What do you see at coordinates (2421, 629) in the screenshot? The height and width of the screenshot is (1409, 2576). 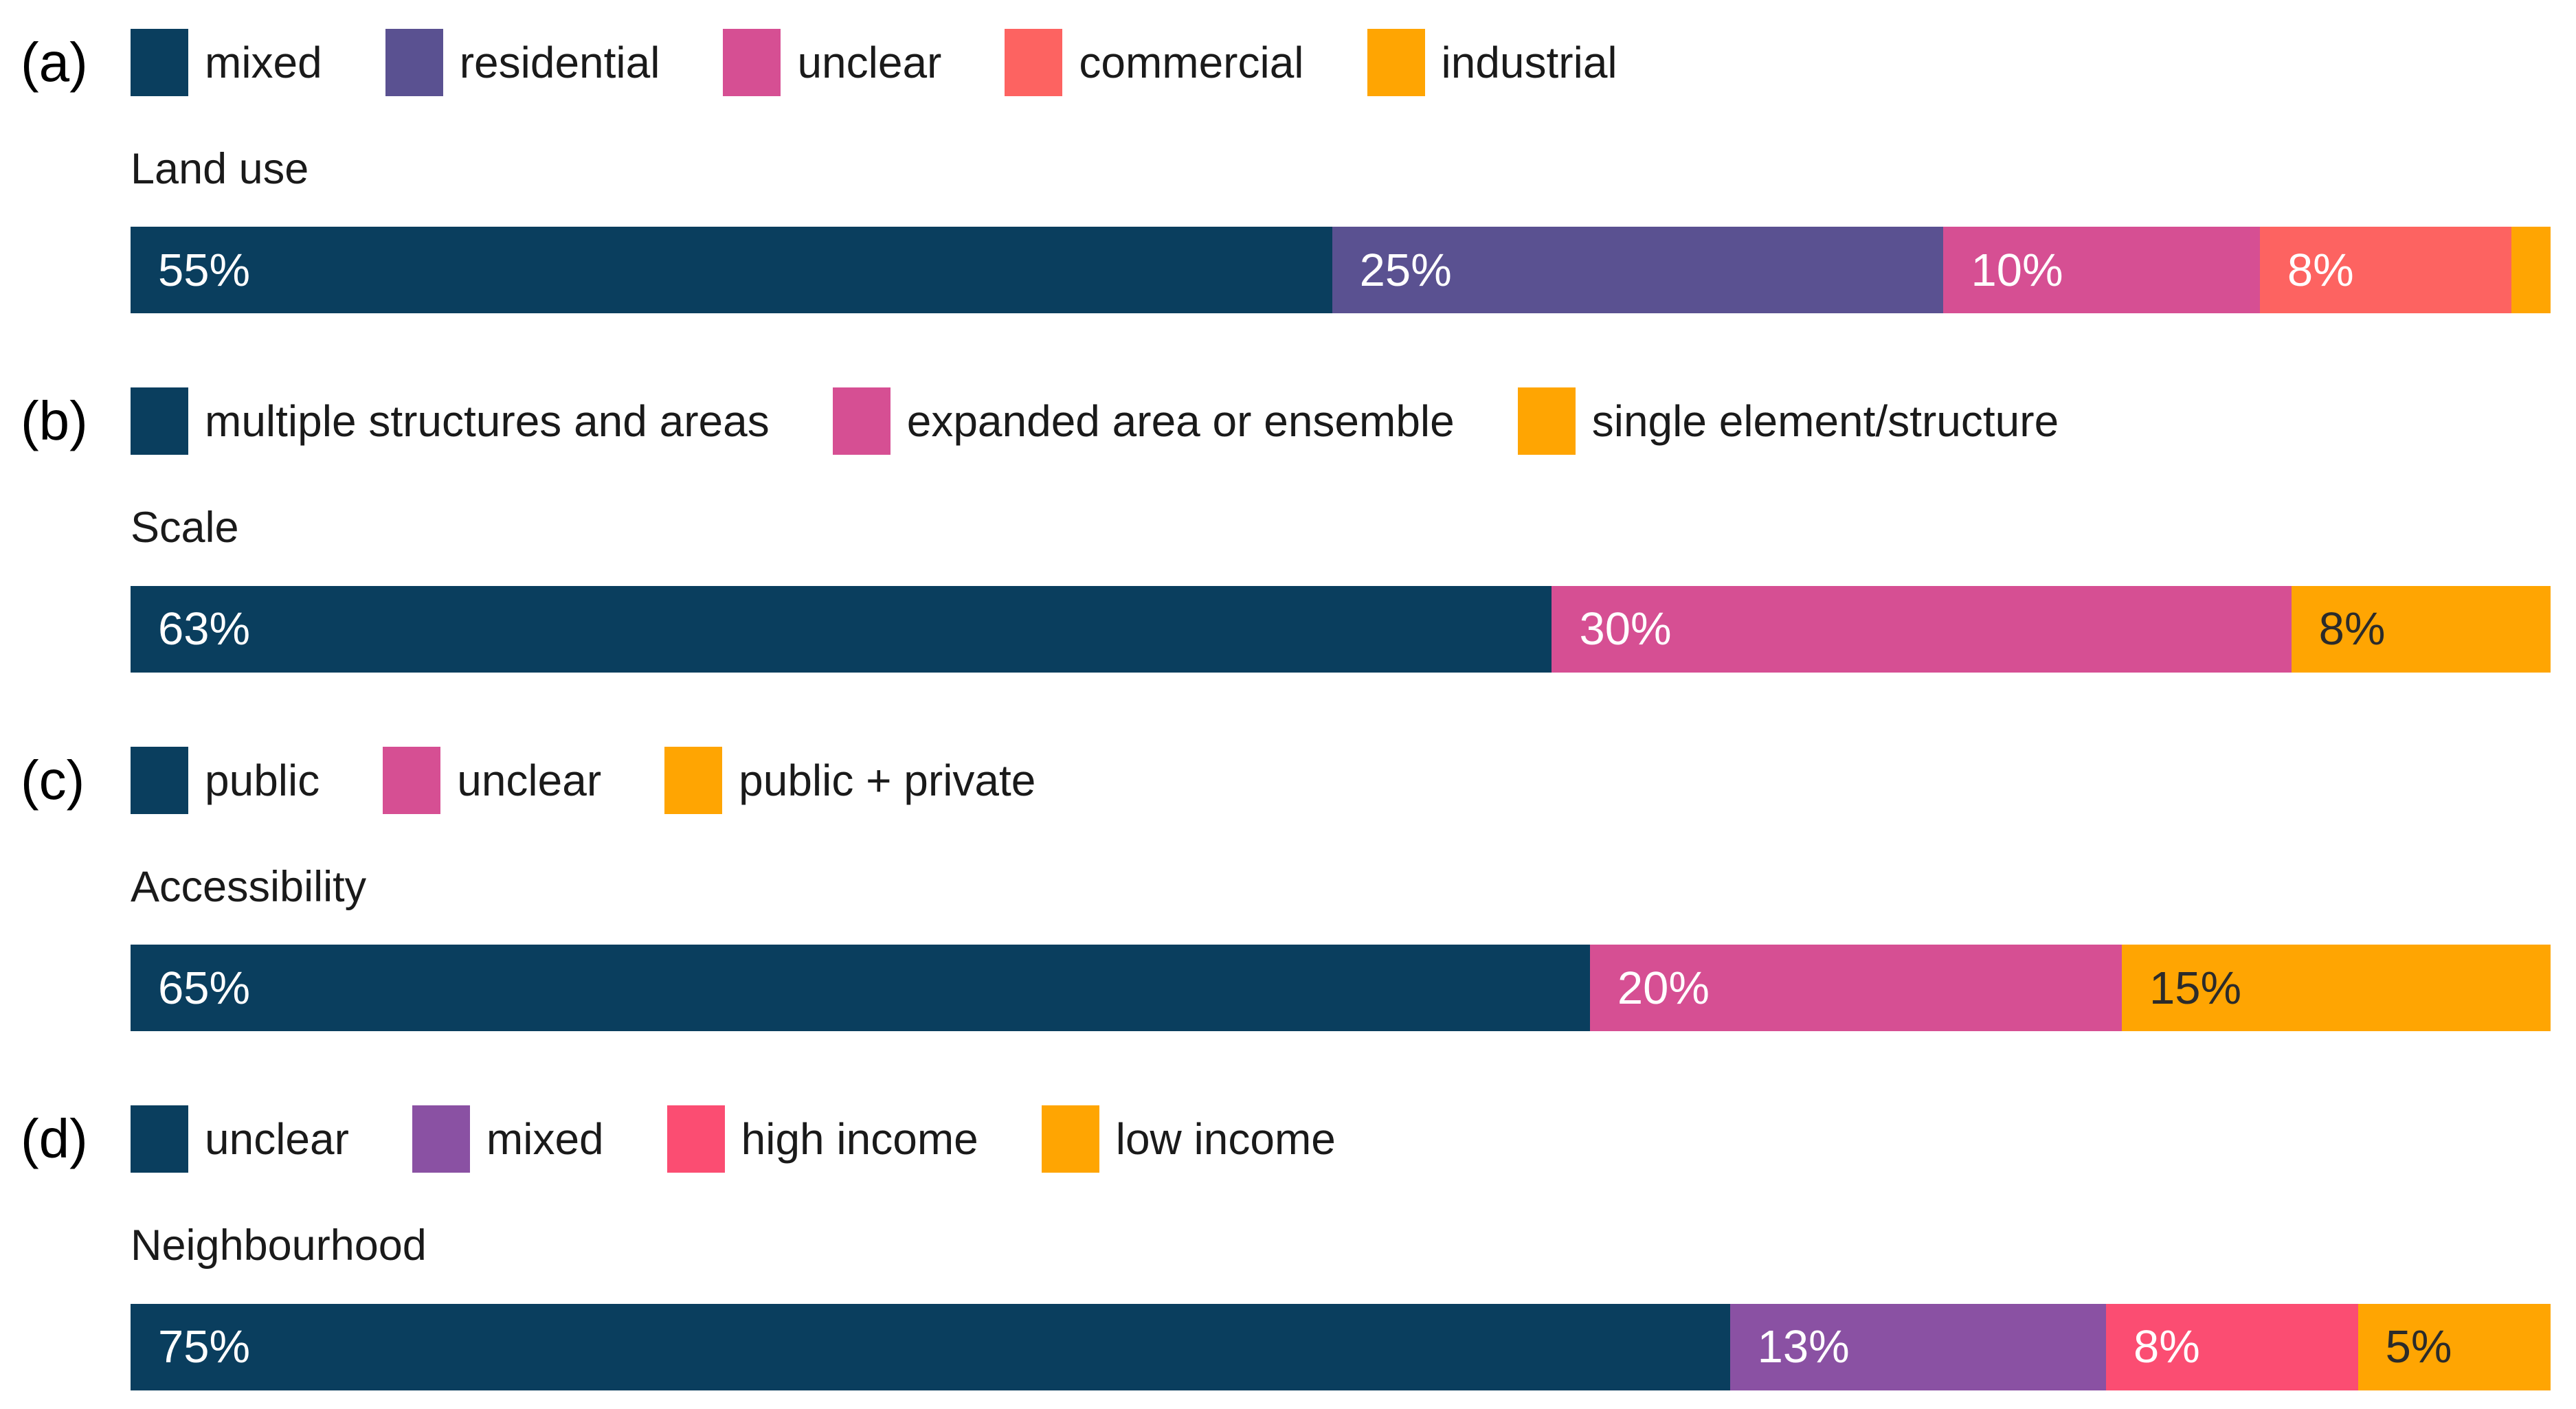 I see `bar-segment-single-element-structure: 8%` at bounding box center [2421, 629].